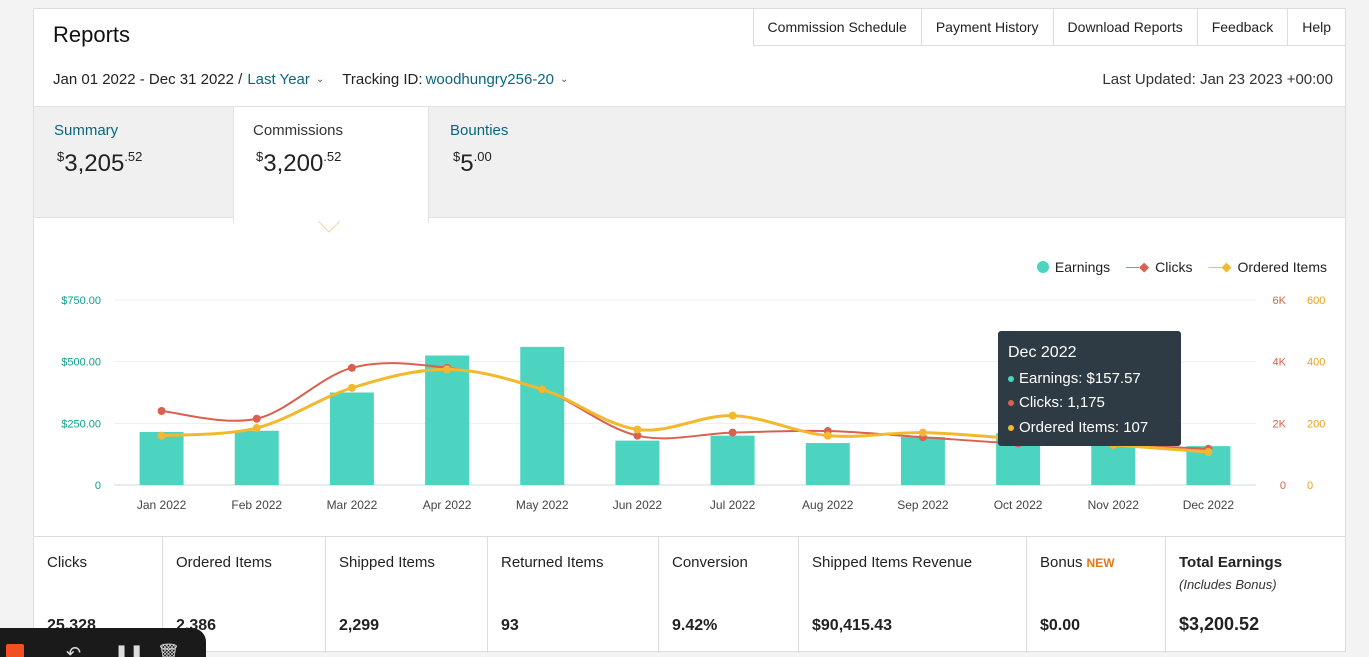 The width and height of the screenshot is (1369, 657). Describe the element at coordinates (479, 130) in the screenshot. I see `tab-bounties-label: Bounties` at that location.